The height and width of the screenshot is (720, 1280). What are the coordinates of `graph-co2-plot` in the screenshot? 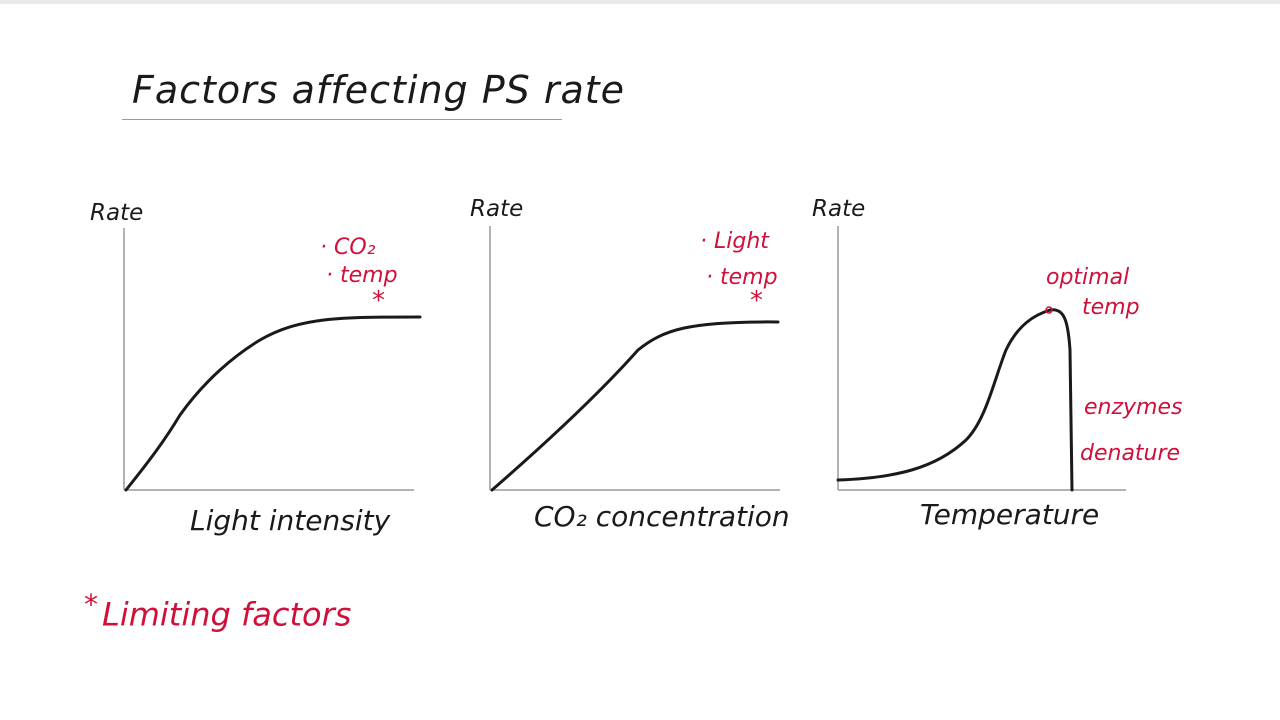 It's located at (634, 359).